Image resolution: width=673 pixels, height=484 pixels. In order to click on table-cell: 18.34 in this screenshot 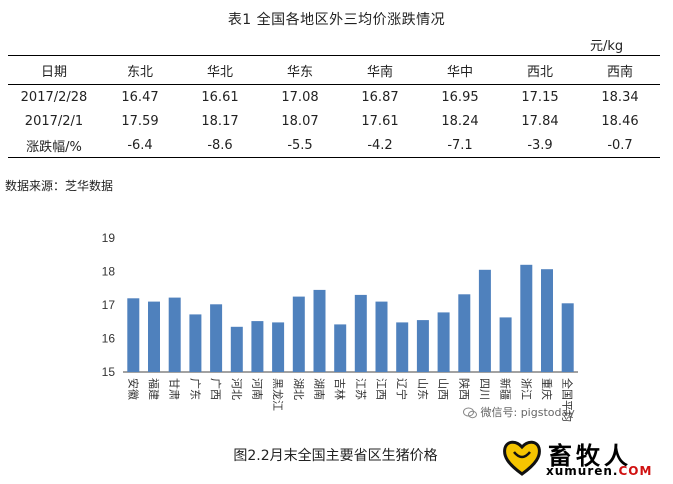, I will do `click(620, 97)`.